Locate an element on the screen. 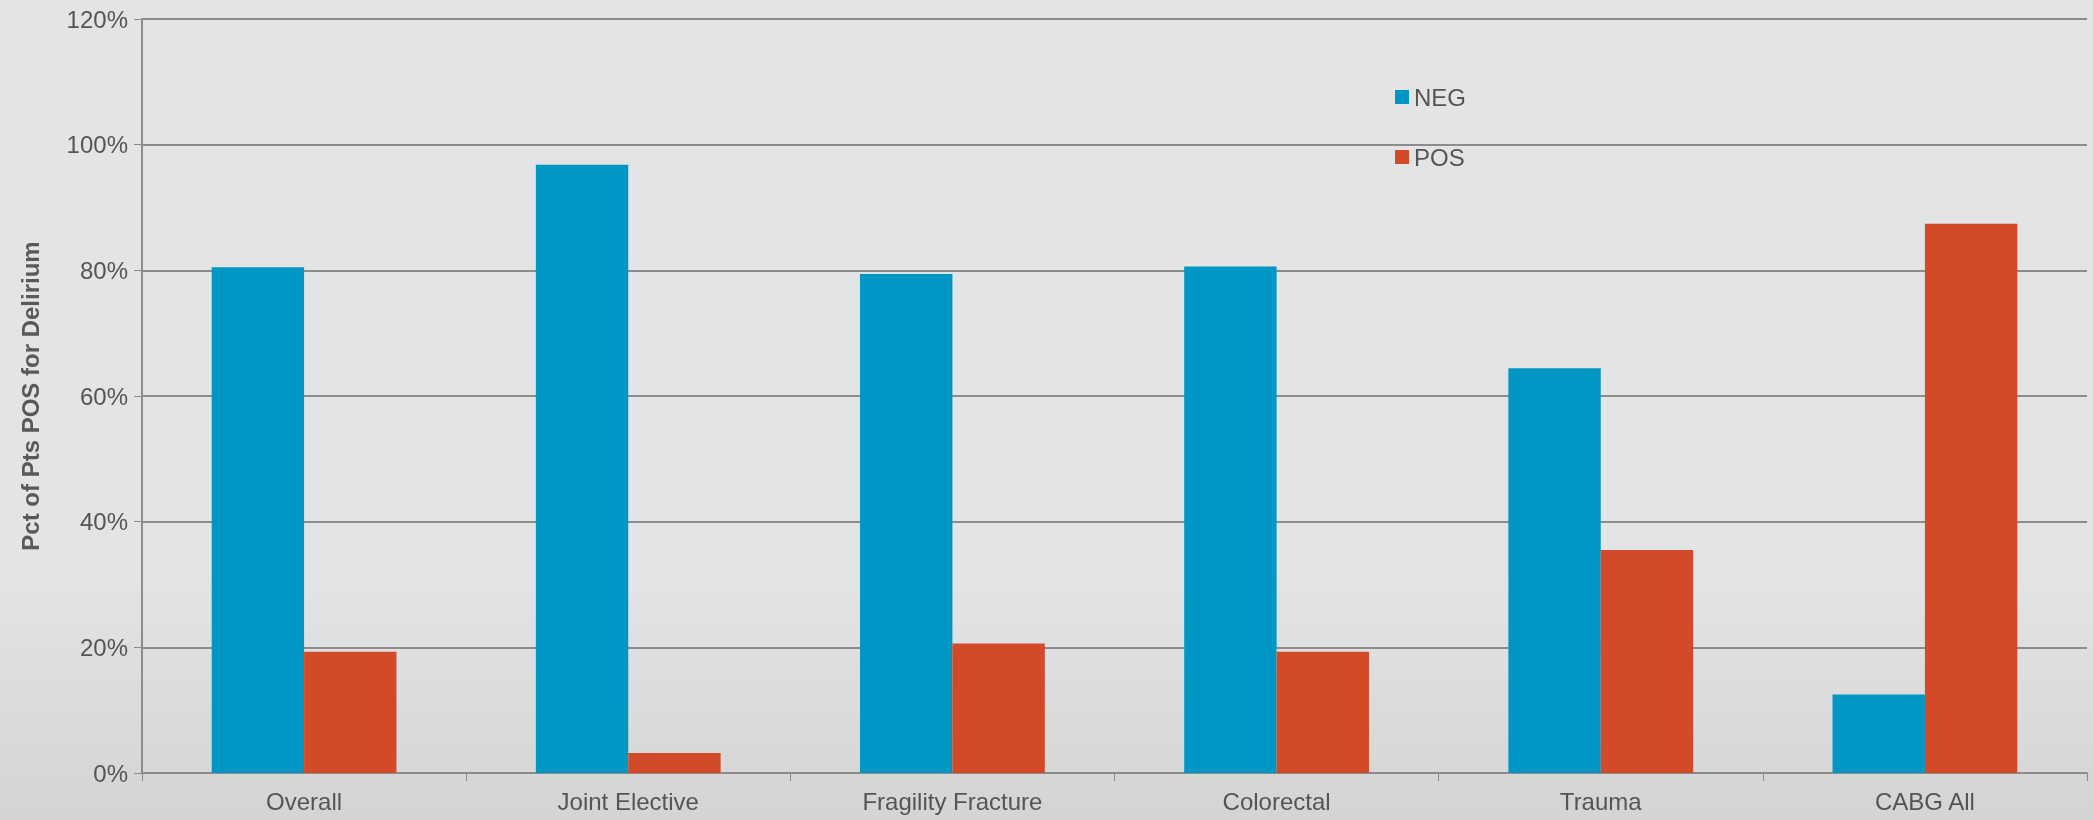 This screenshot has height=820, width=2093. y-tick-label: 120% is located at coordinates (97, 19).